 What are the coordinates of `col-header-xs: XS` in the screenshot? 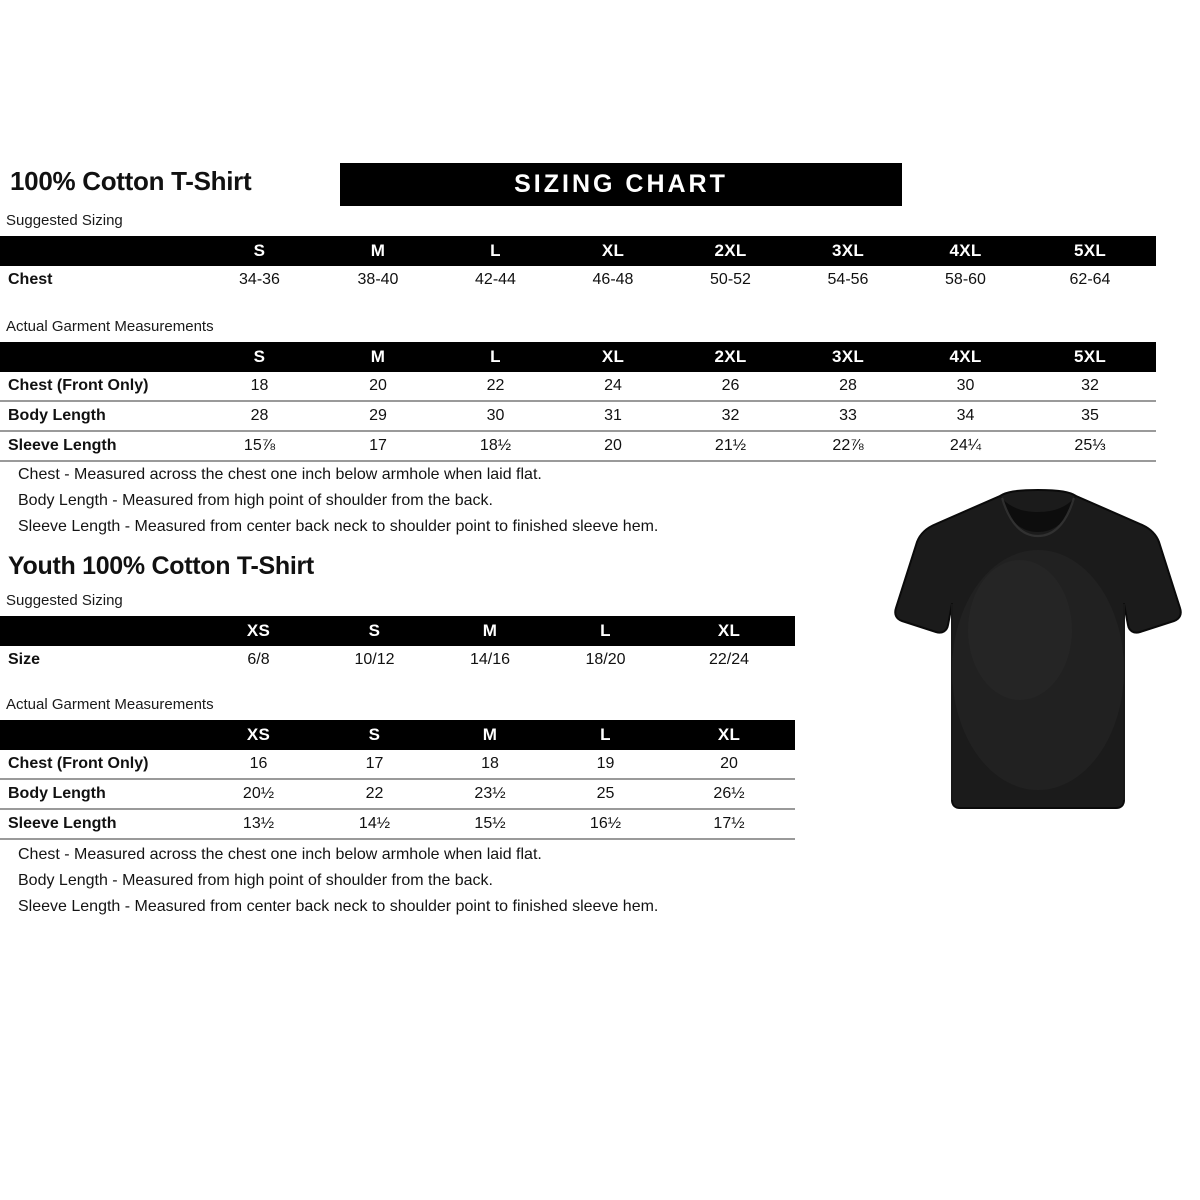 It's located at (258, 630).